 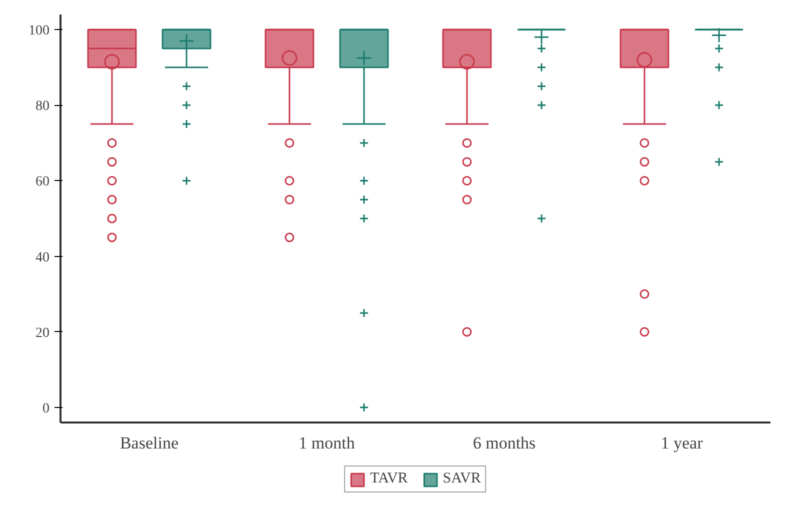 I want to click on x-tick-label: 6 months, so click(x=504, y=443).